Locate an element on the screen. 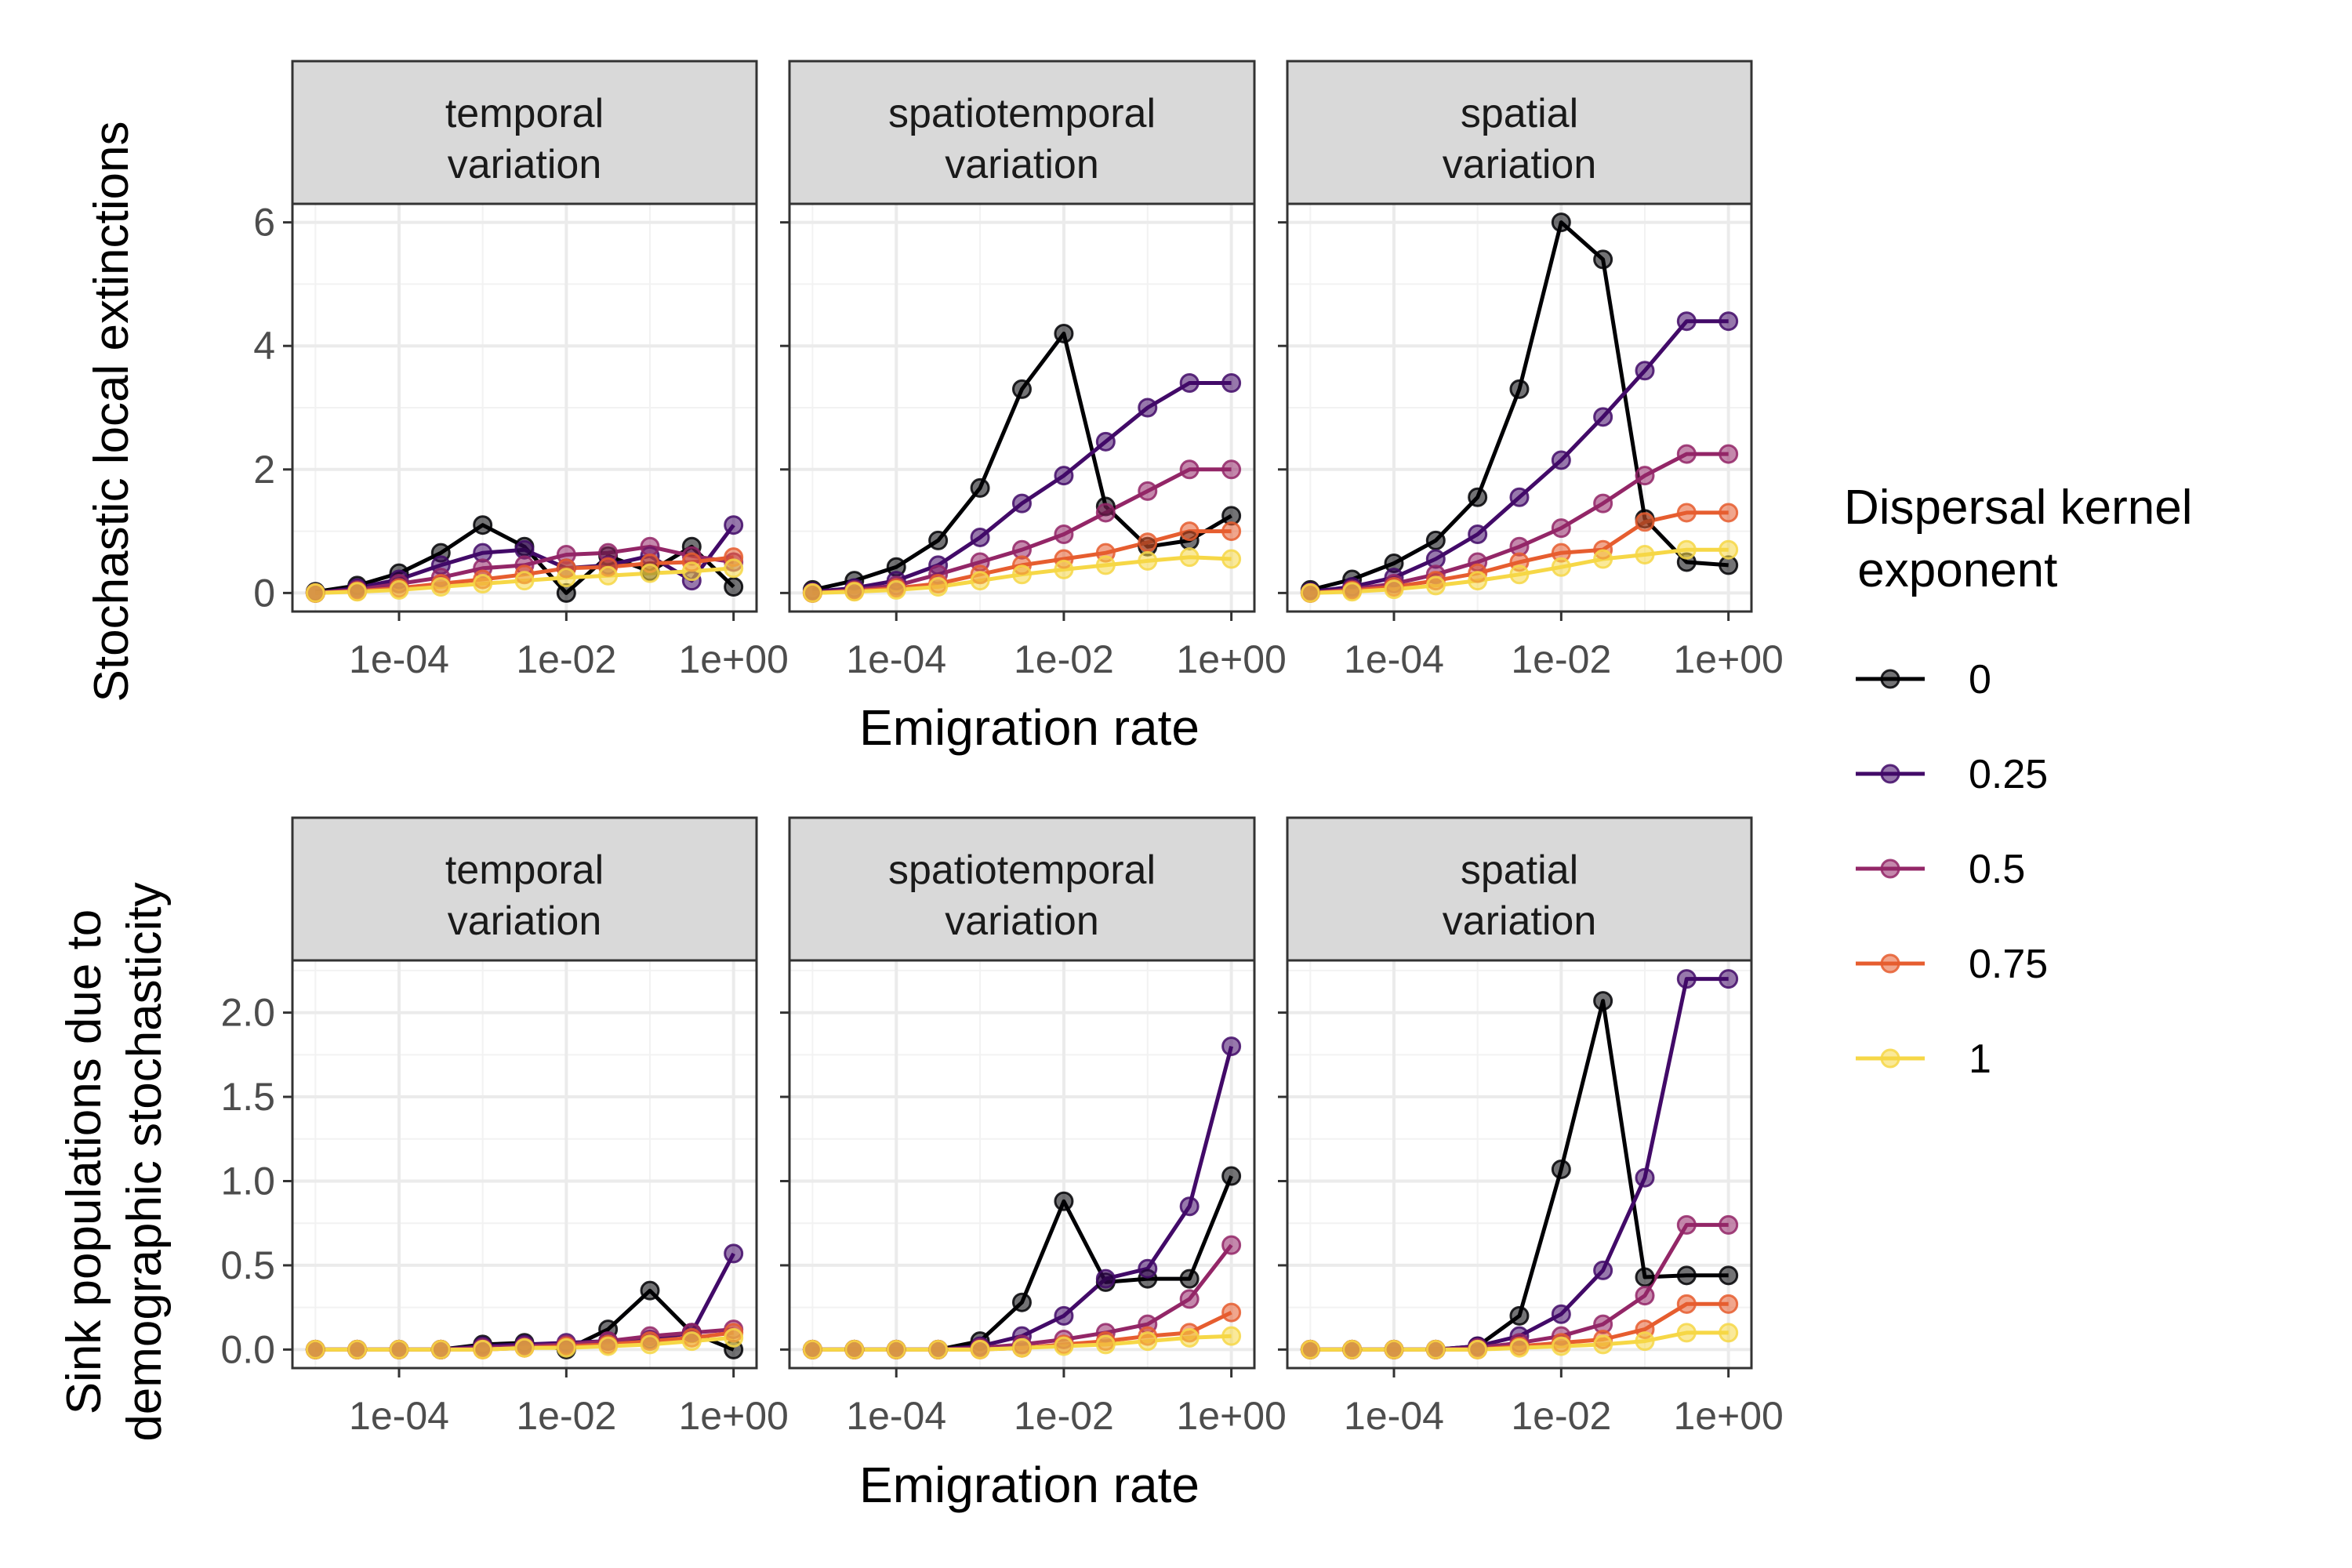 Image resolution: width=2352 pixels, height=1568 pixels. legend-label-0: 0 is located at coordinates (1980, 679).